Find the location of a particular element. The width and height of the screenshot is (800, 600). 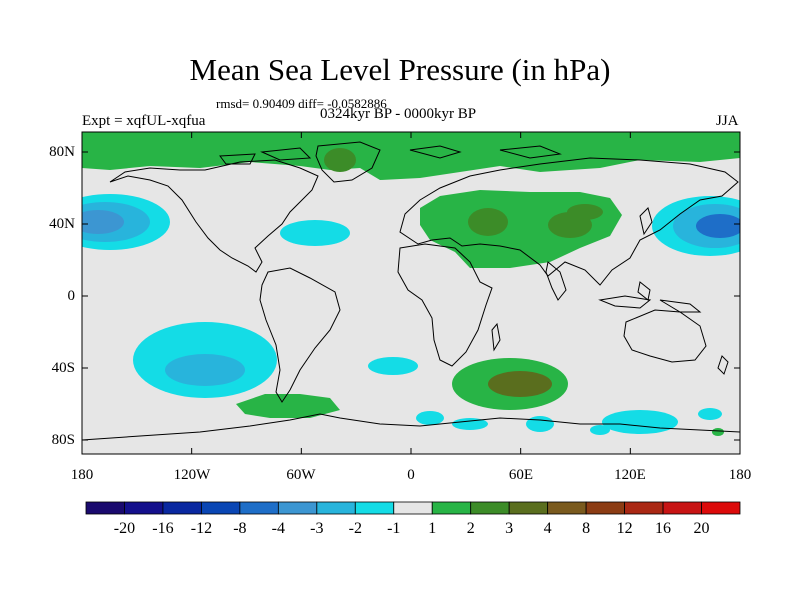

pacific-west-low-core is located at coordinates (103, 222).